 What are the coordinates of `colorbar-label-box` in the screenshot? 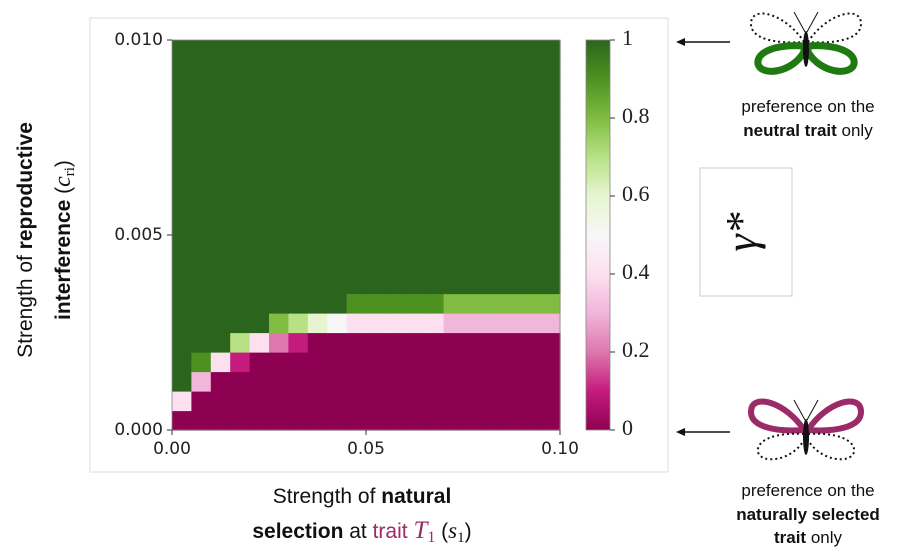 It's located at (746, 232).